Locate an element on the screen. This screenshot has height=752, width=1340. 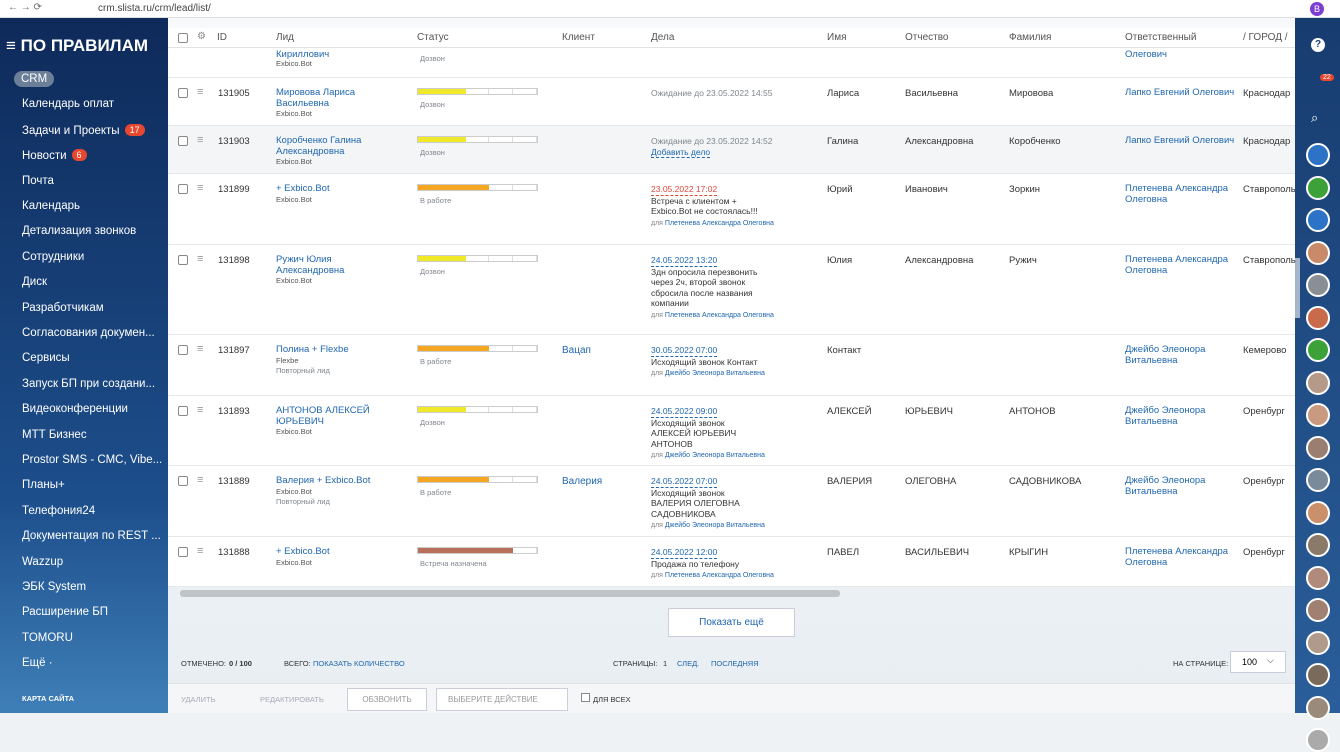
deal-date: 24.05.2022 07:00 is located at coordinates (684, 482).